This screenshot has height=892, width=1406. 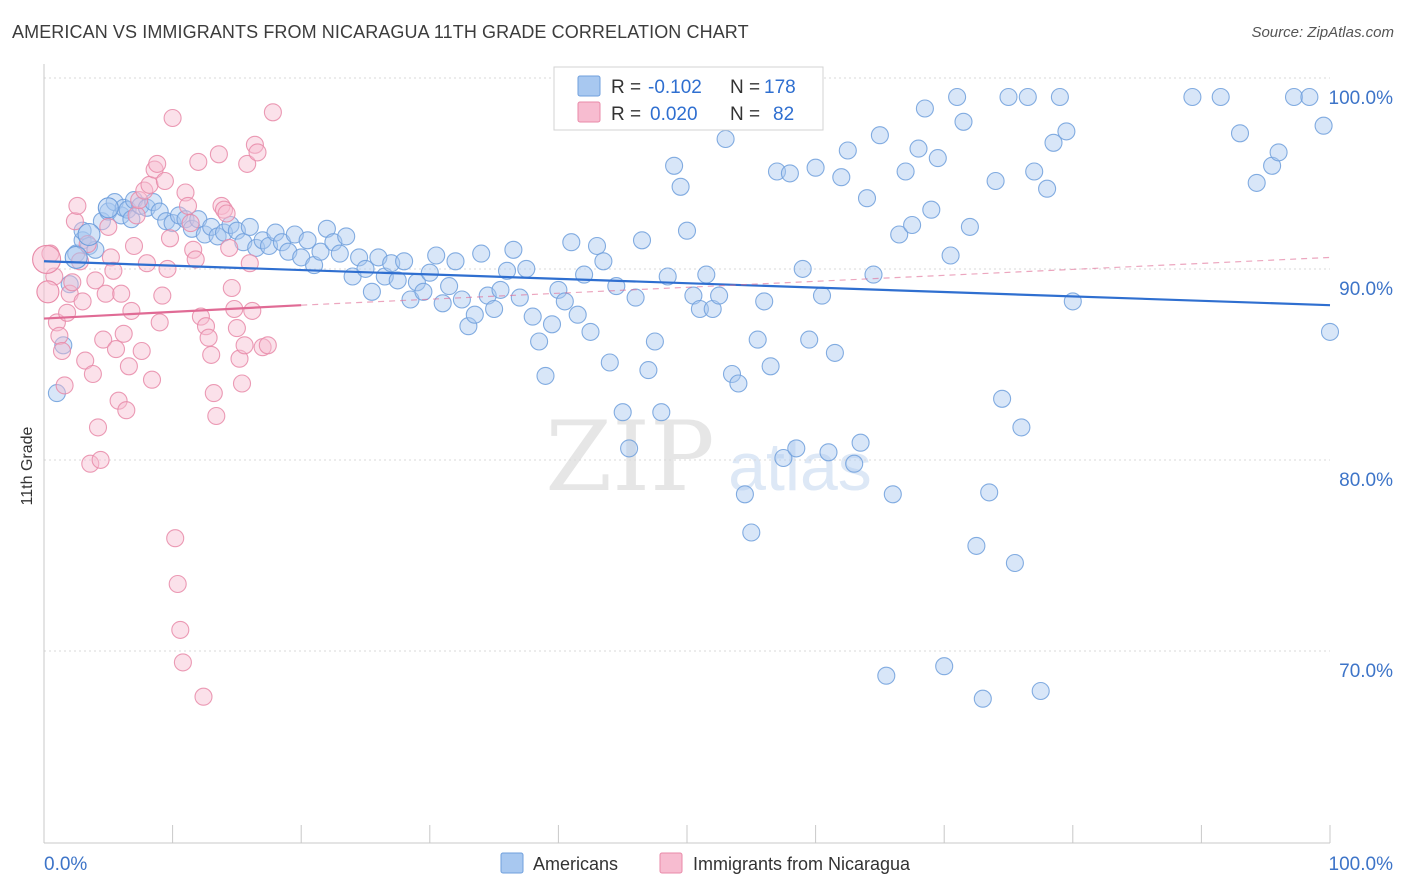 I want to click on x-tick-label-1: 100.0%, so click(x=1361, y=864).